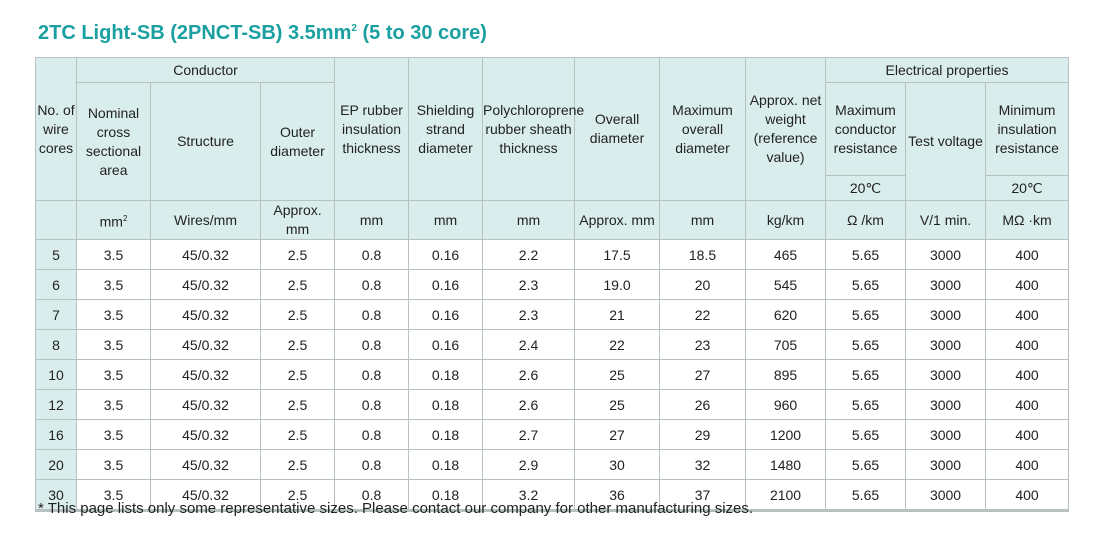  I want to click on unit-test-voltage: V/1 min., so click(946, 220).